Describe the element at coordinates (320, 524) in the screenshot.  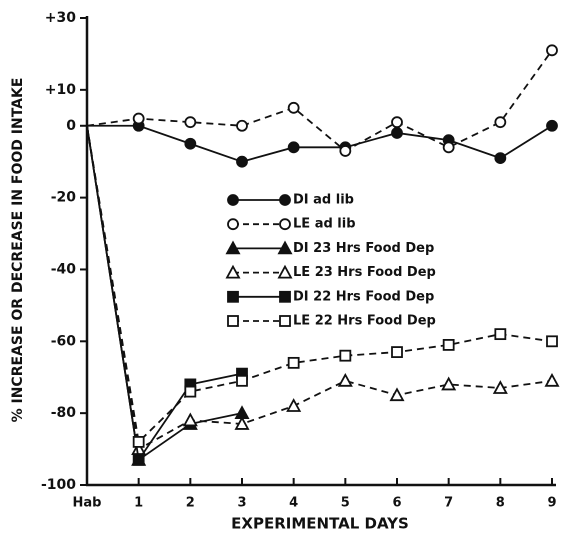
I see `x-axis-label: EXPERIMENTAL DAYS` at that location.